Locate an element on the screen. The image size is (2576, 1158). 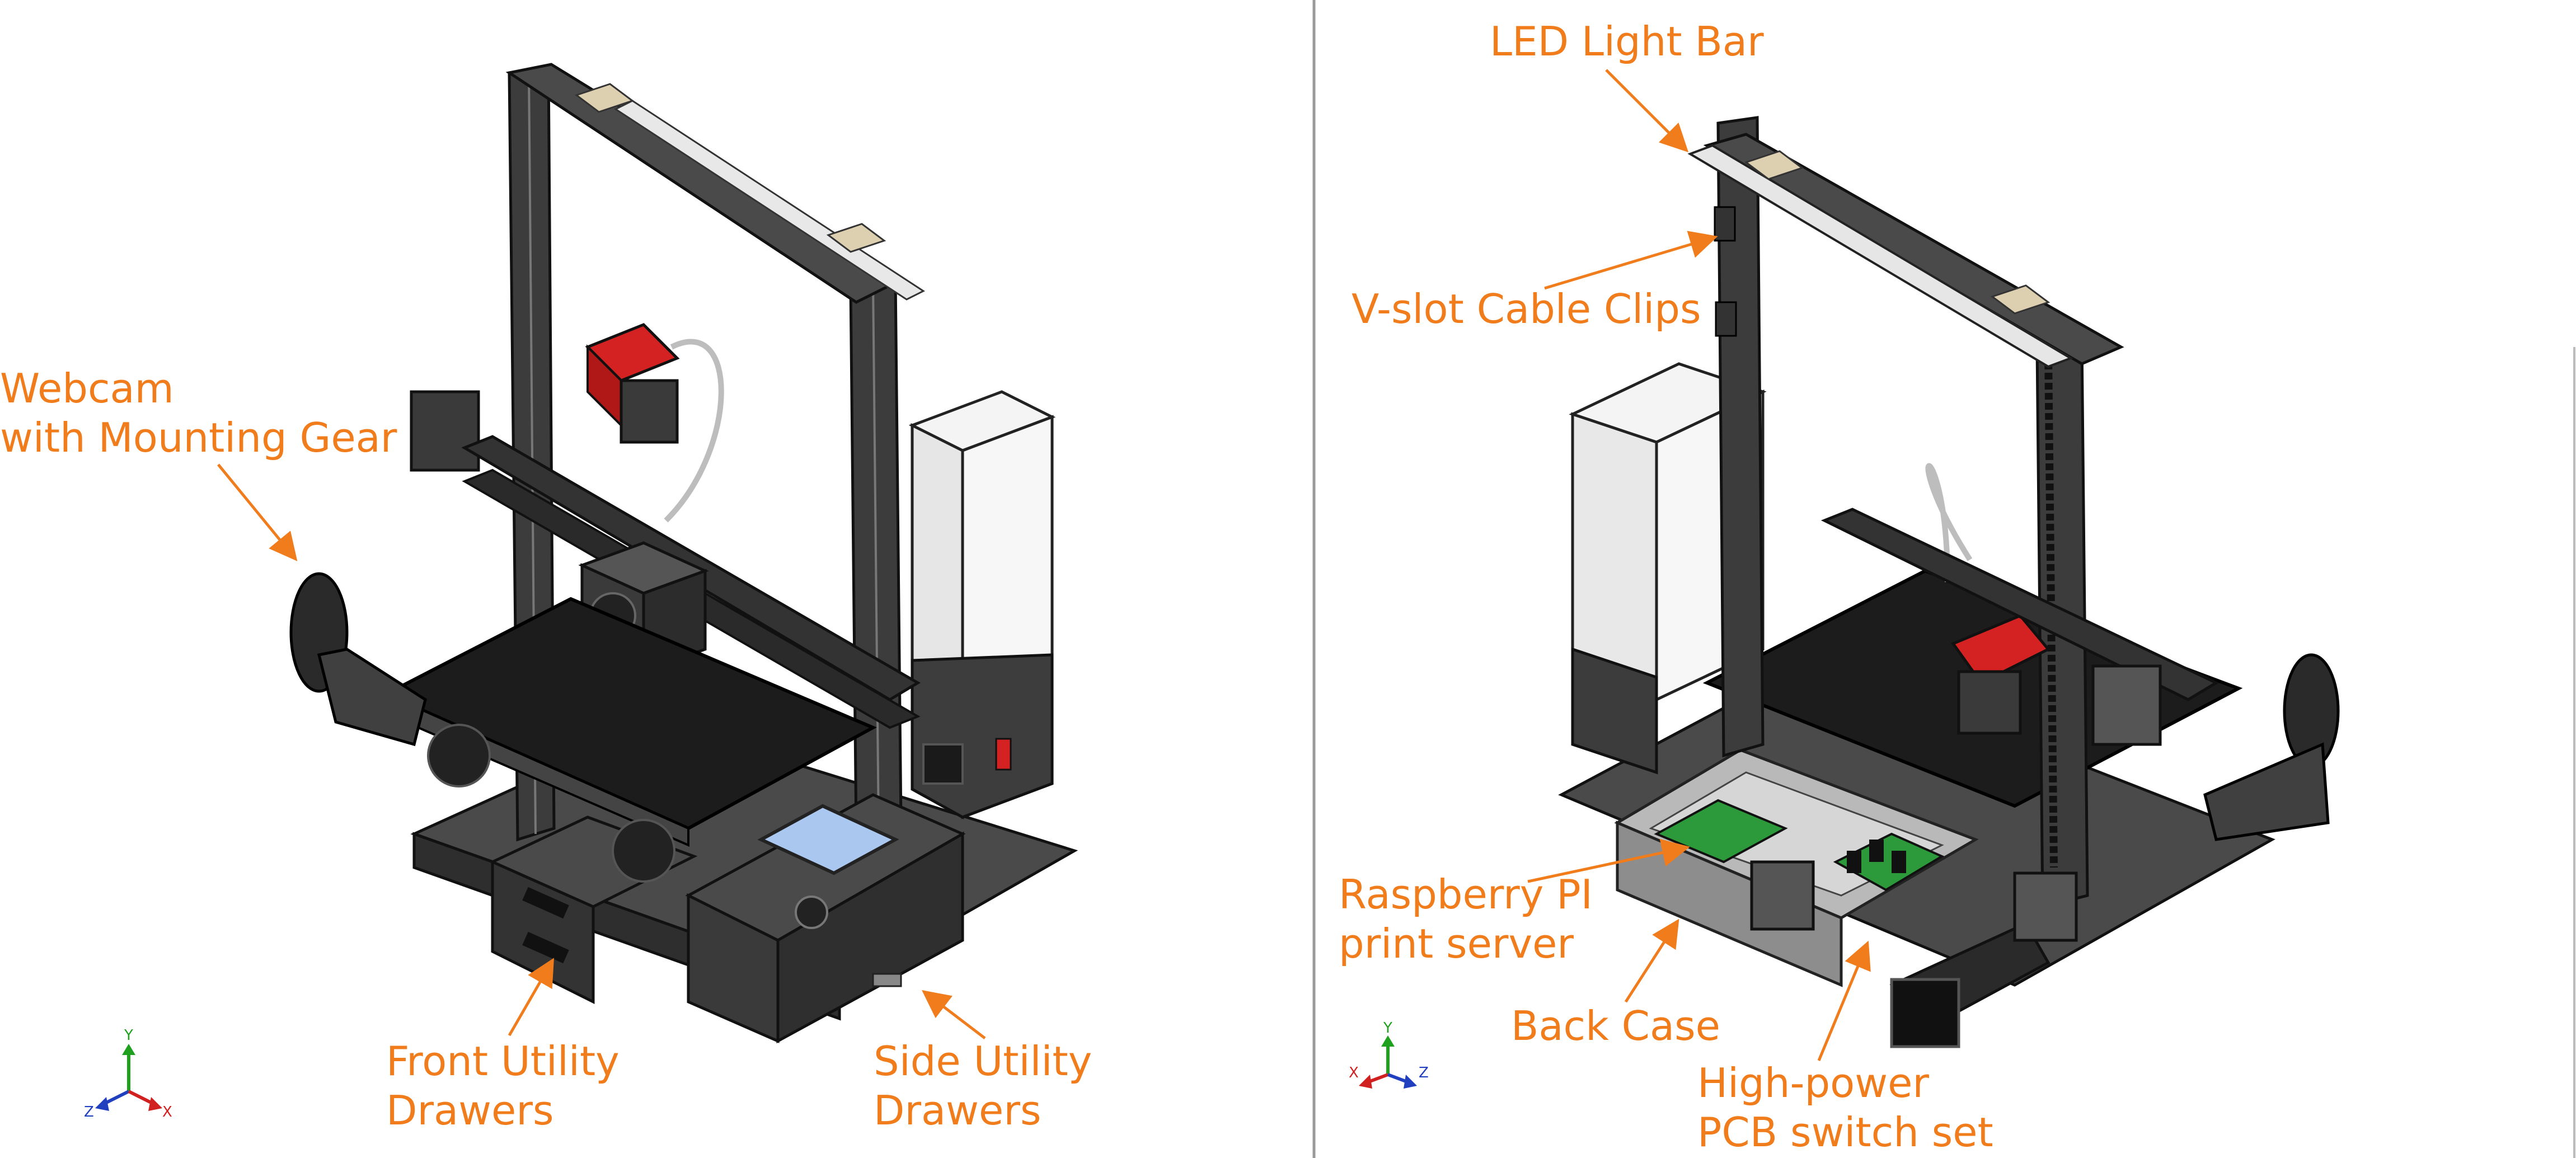
top-clip is located at coordinates (604, 98).